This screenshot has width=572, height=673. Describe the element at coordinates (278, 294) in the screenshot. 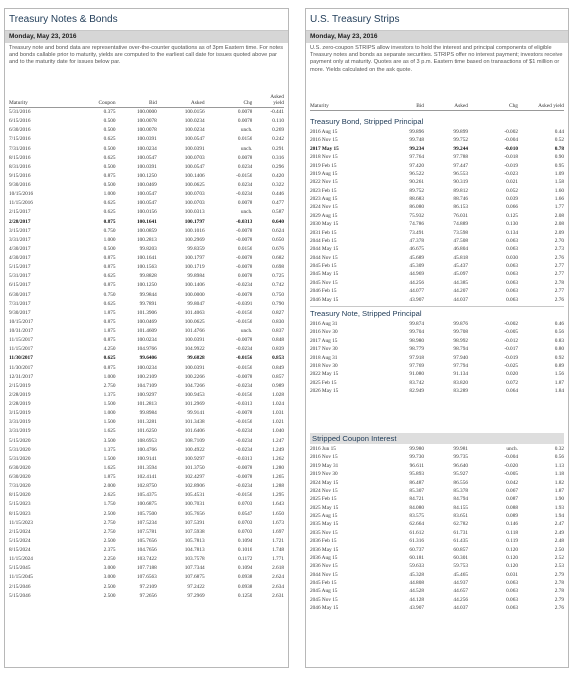

I see `cell-yield: 0.750` at that location.